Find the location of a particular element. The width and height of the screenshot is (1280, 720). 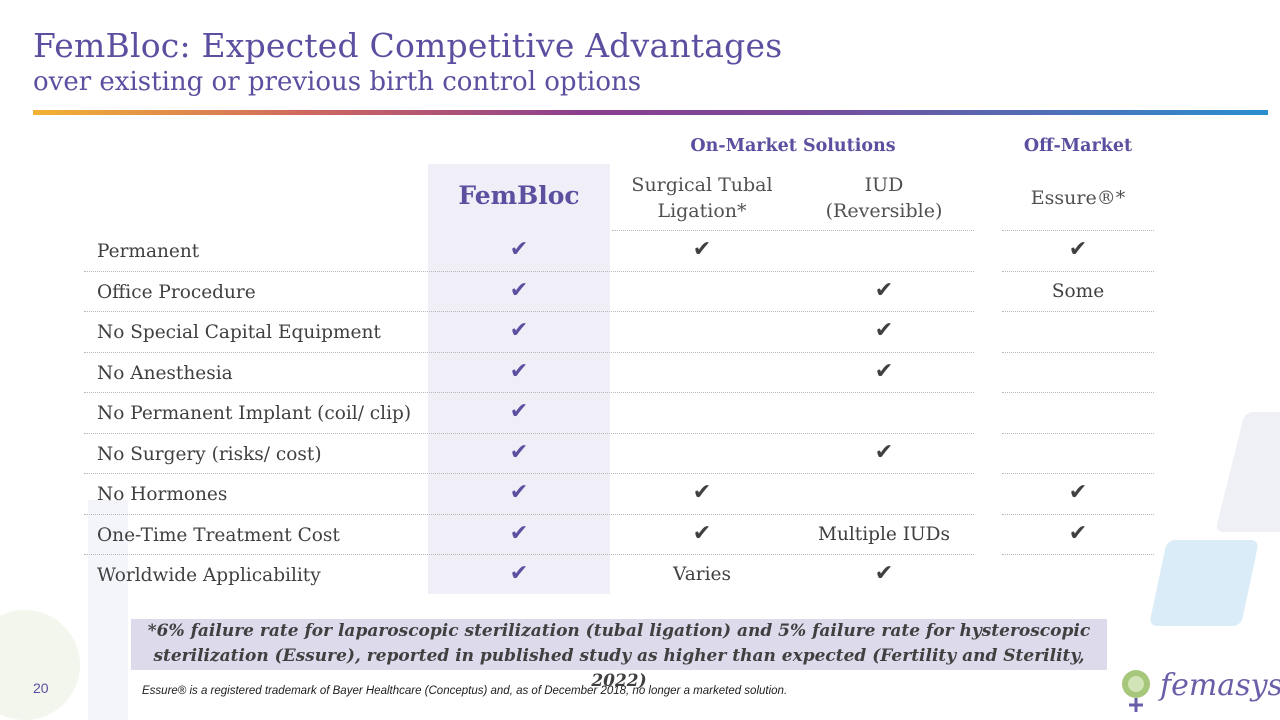

column-header-line: IUD is located at coordinates (884, 185).